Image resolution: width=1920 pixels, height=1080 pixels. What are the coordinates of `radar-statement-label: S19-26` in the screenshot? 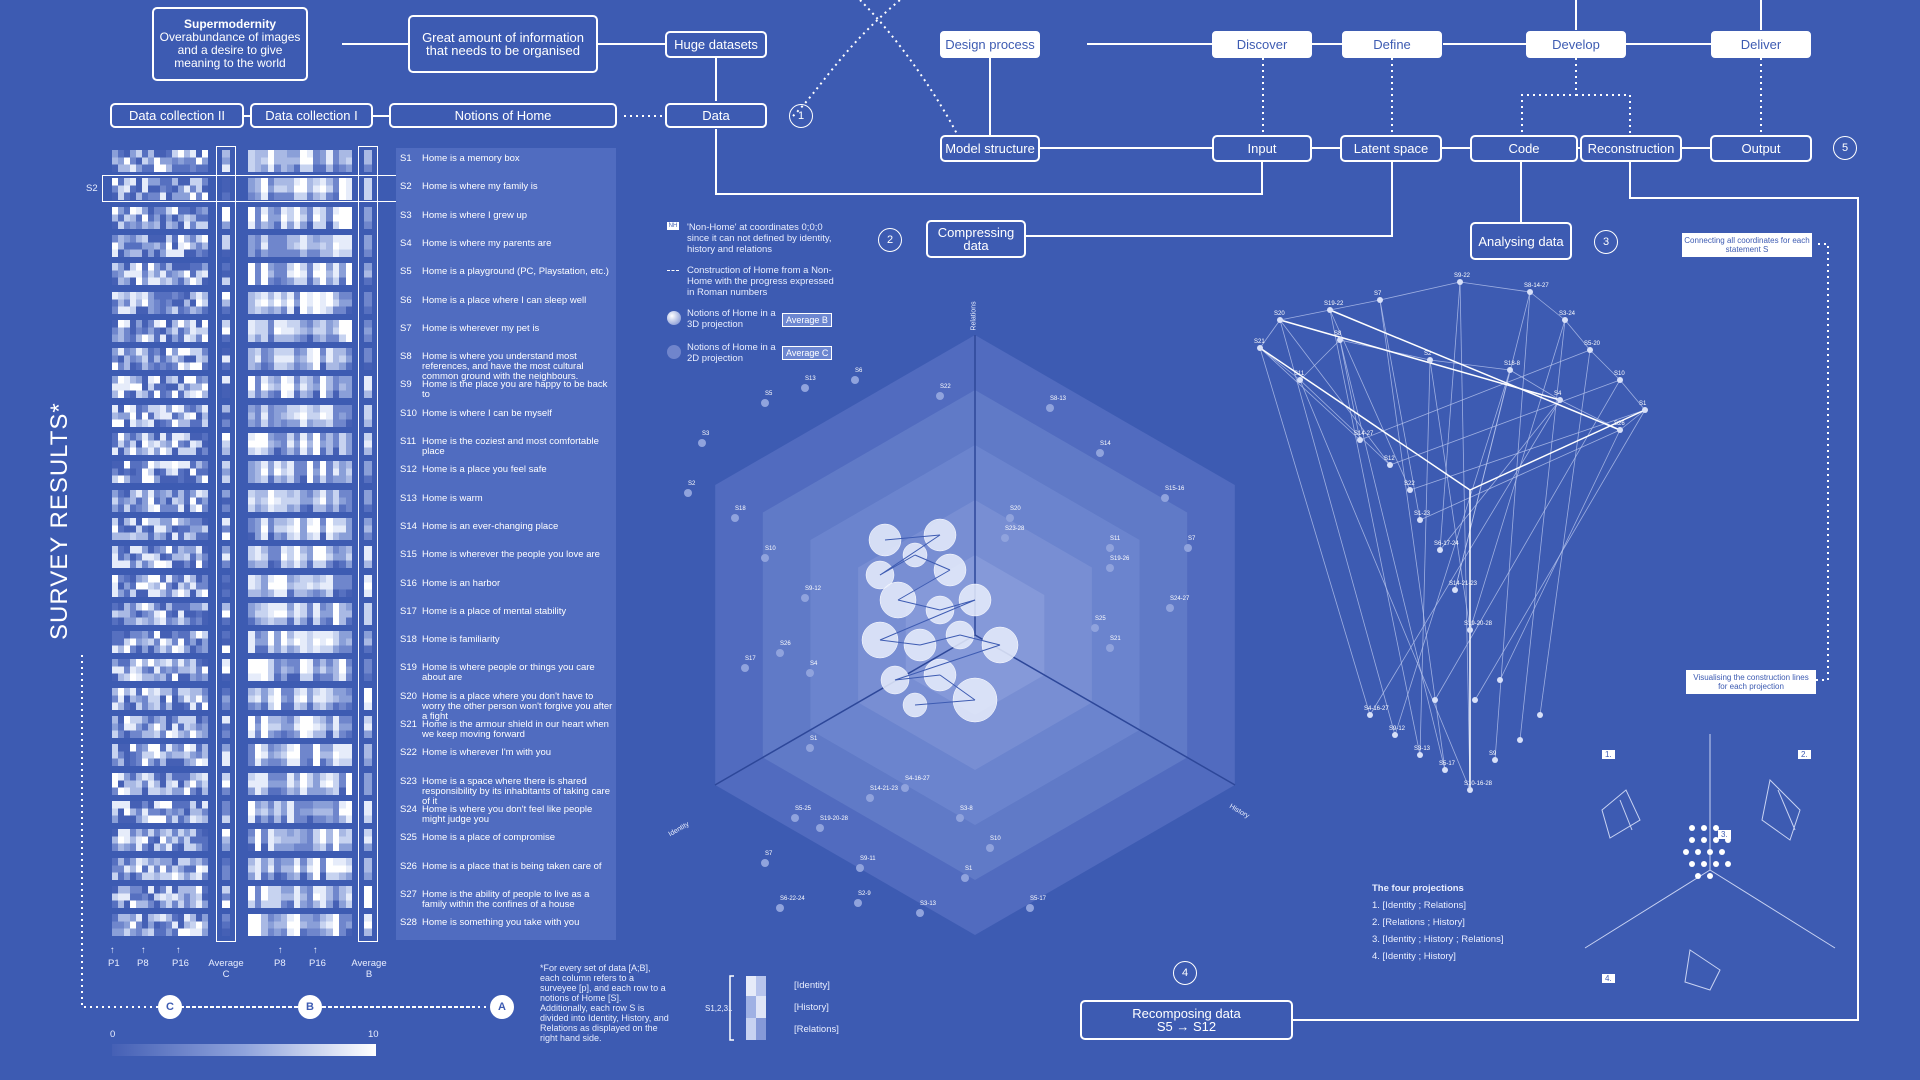 It's located at (1120, 559).